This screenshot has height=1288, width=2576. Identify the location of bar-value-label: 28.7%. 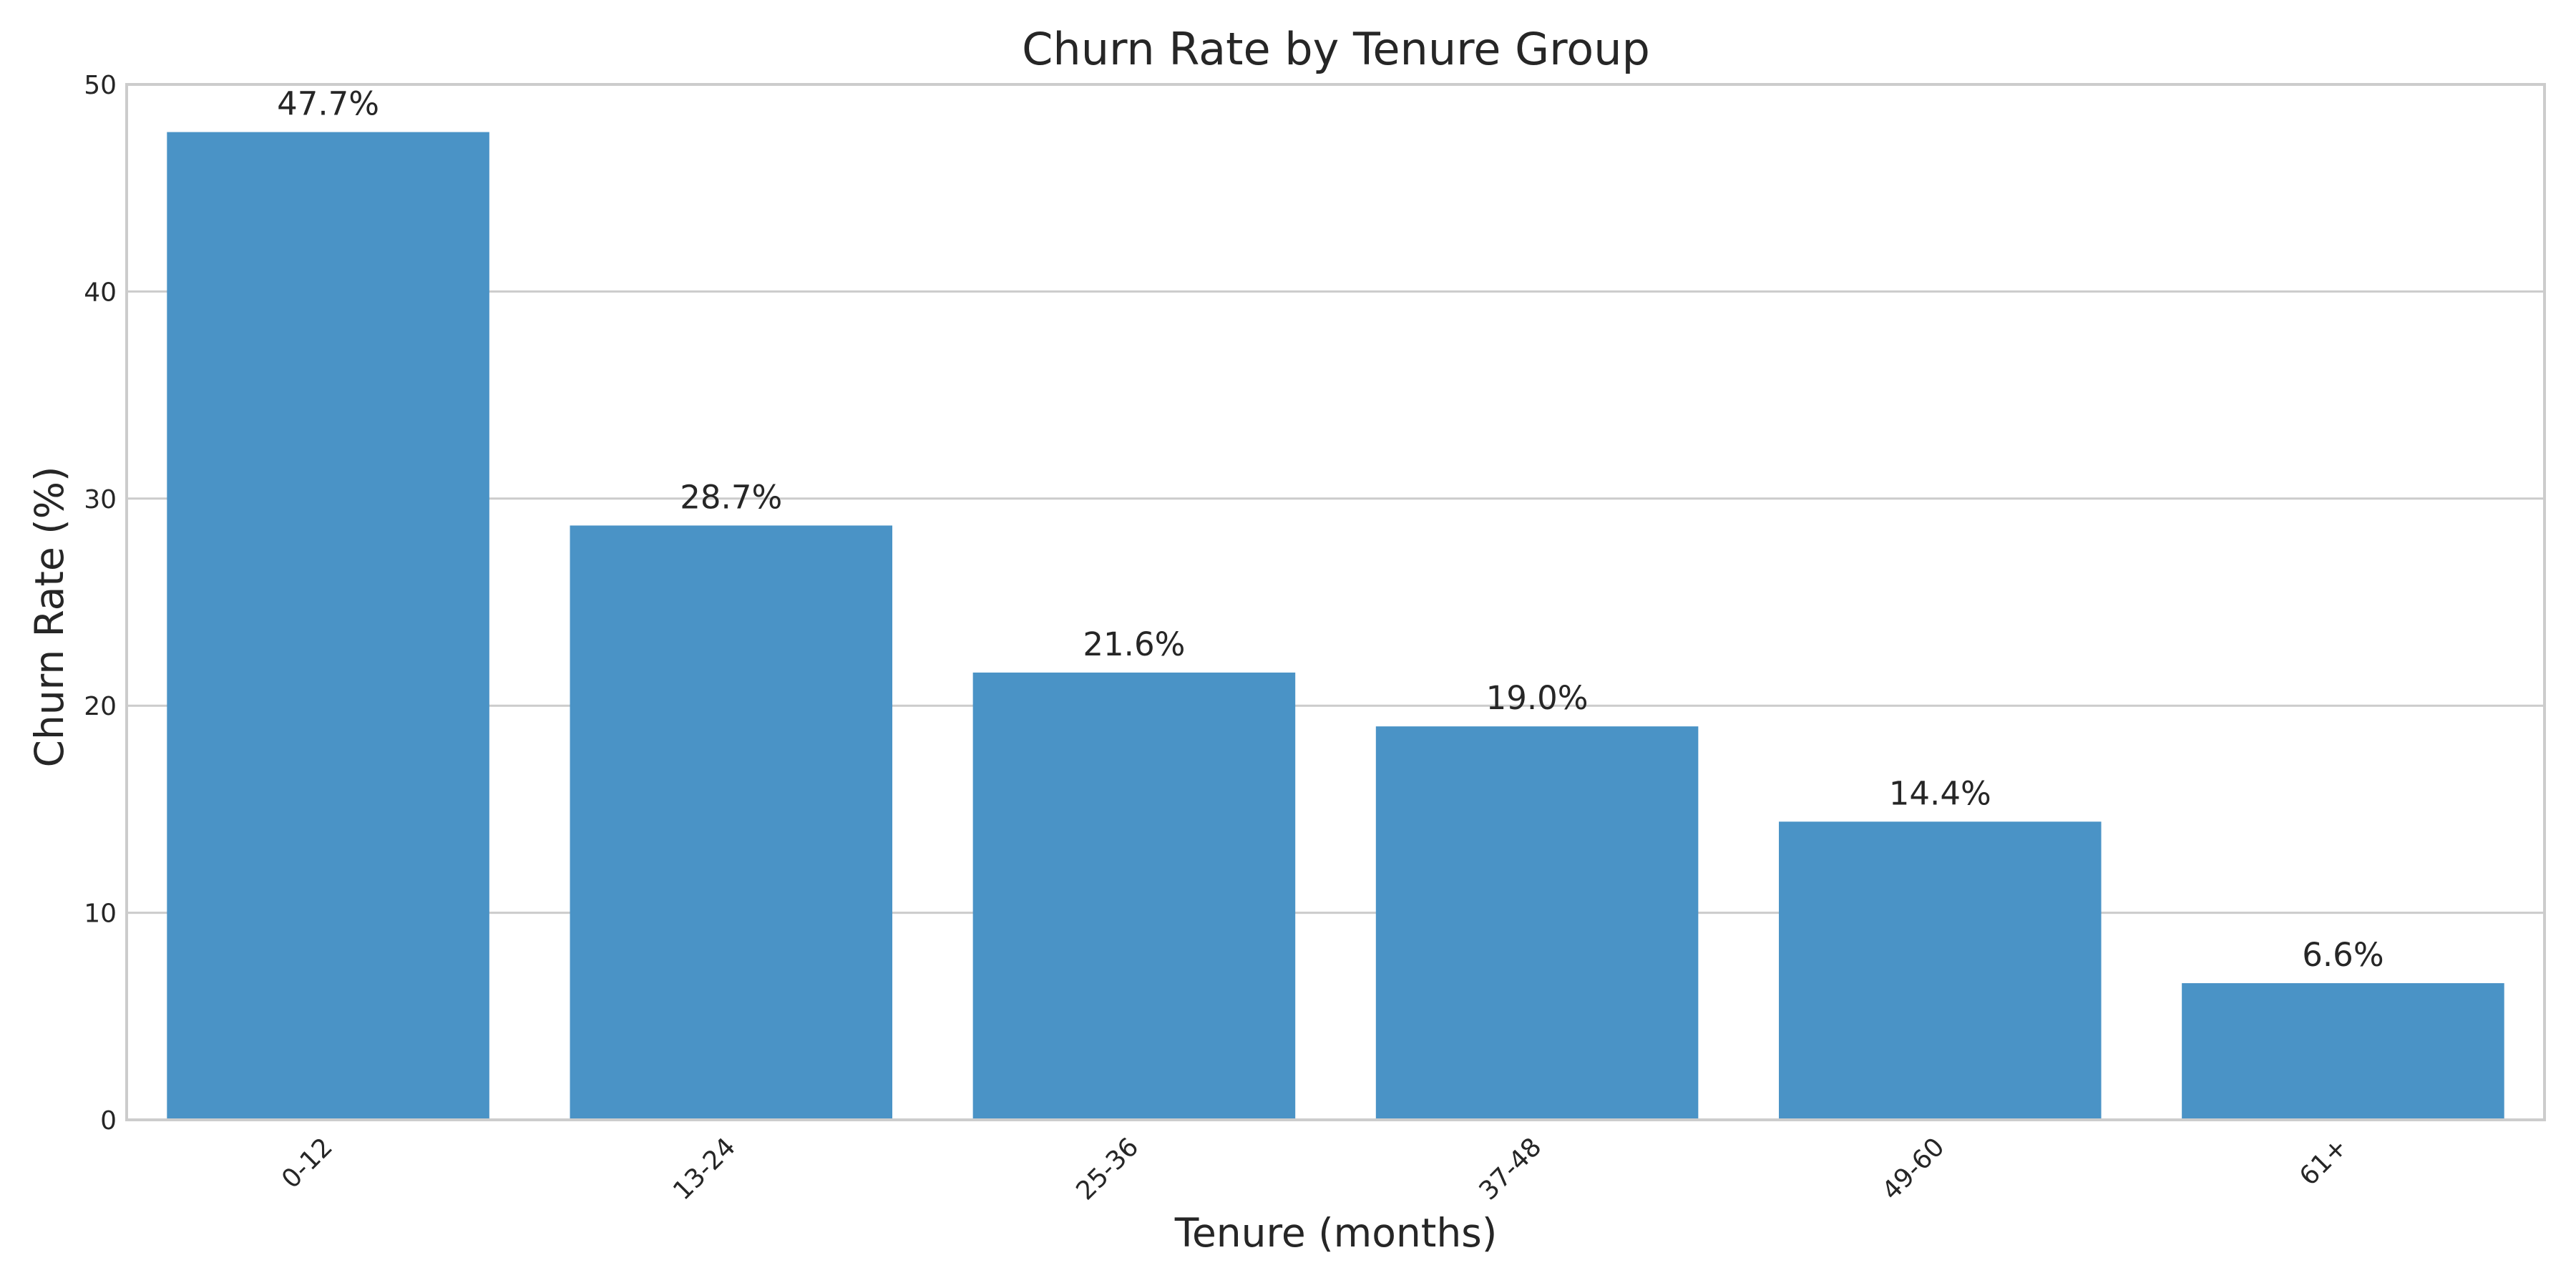
(731, 497).